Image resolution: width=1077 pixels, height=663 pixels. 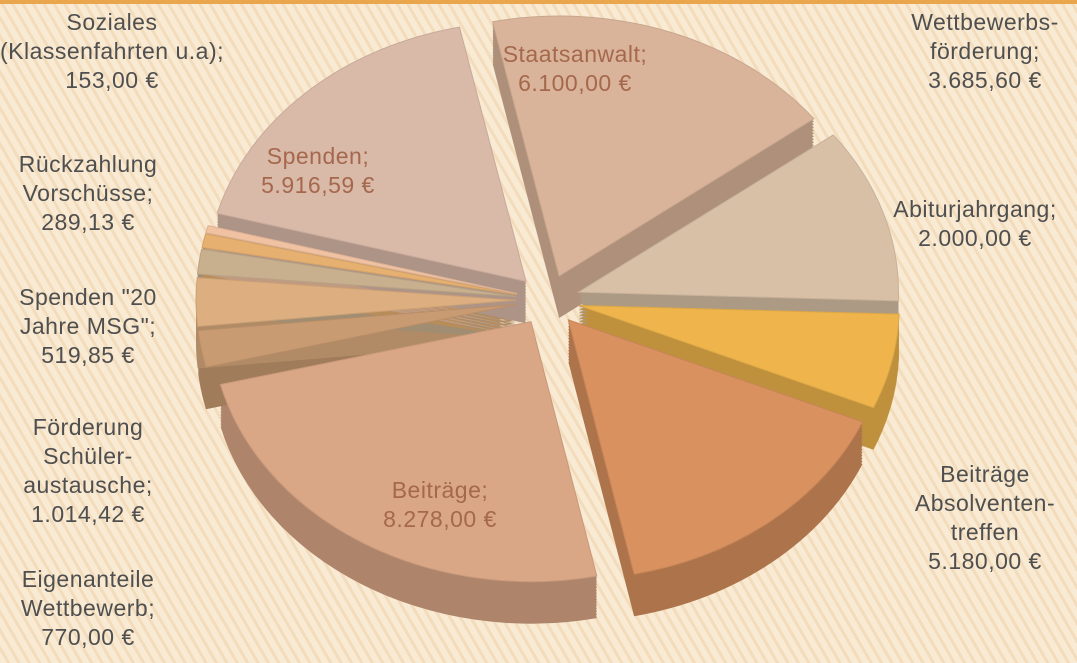 What do you see at coordinates (112, 36) in the screenshot?
I see `category-label: Soziales (Klassenfahrten u.a);` at bounding box center [112, 36].